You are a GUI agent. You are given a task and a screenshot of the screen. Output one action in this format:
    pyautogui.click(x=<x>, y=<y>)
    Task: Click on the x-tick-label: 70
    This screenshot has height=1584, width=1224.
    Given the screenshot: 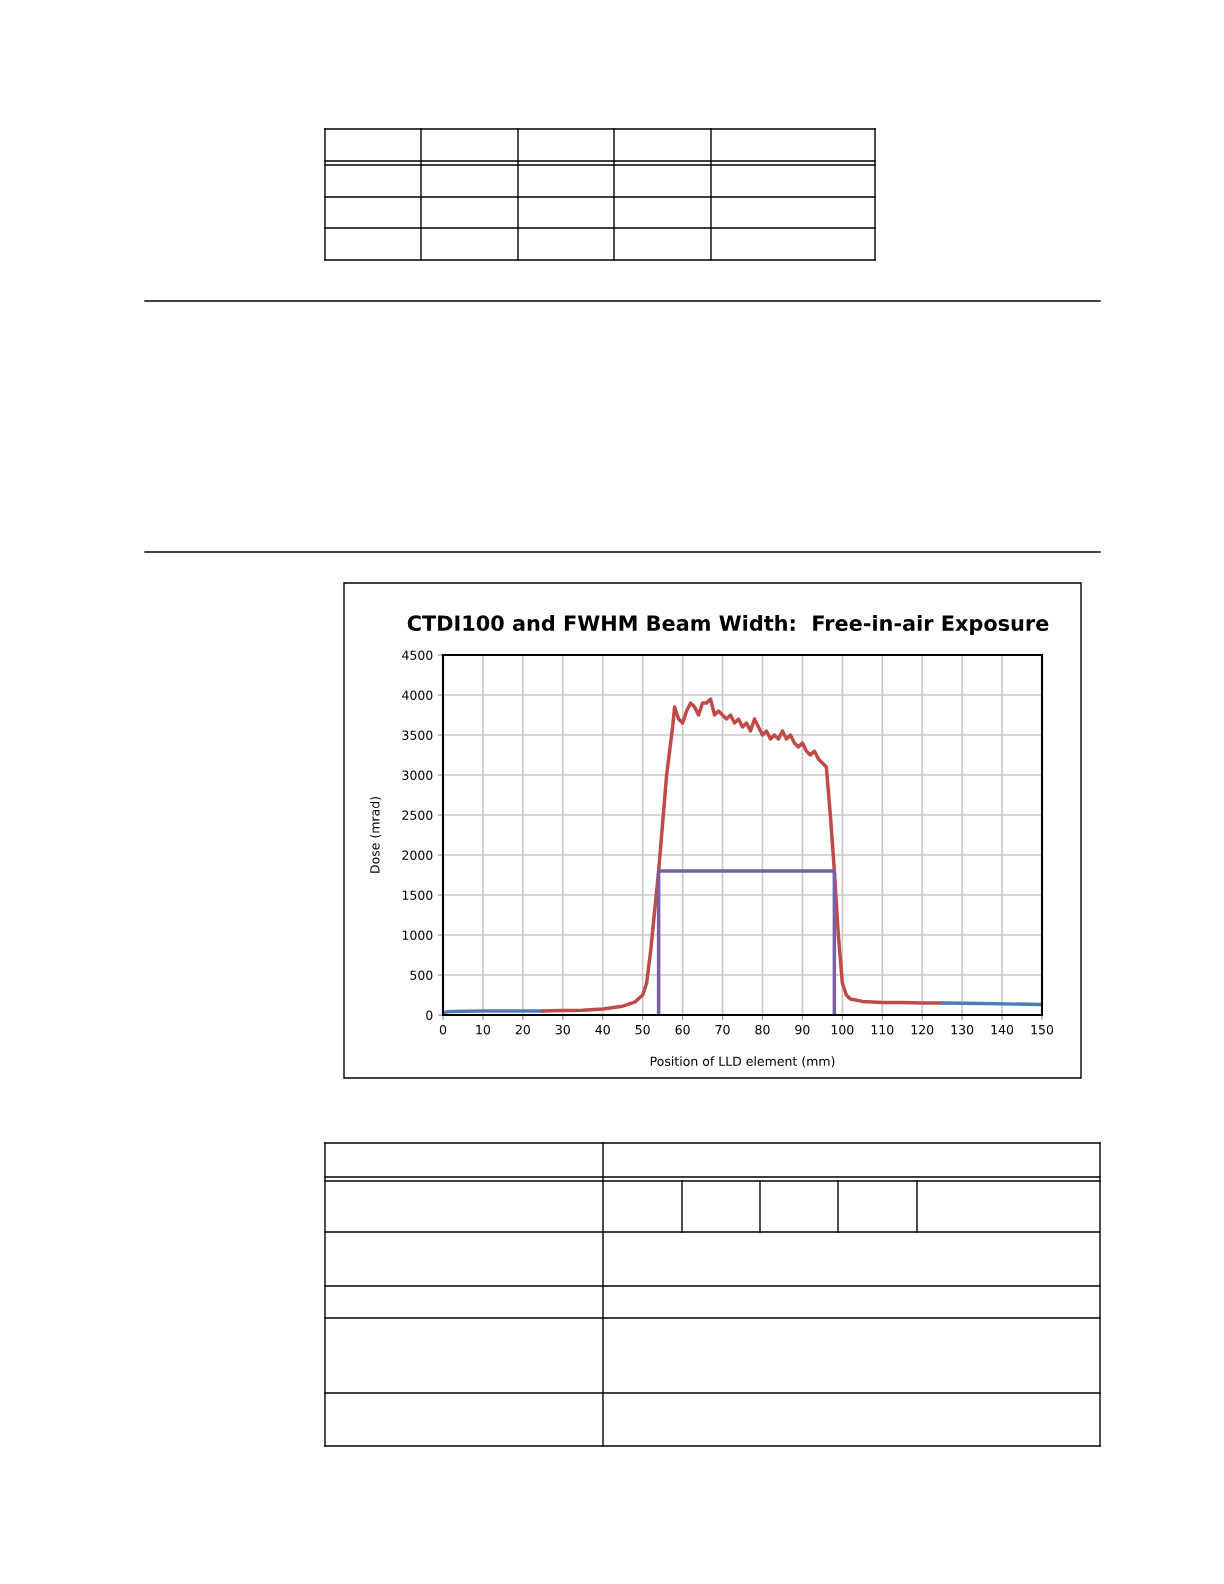 What is the action you would take?
    pyautogui.click(x=722, y=1029)
    